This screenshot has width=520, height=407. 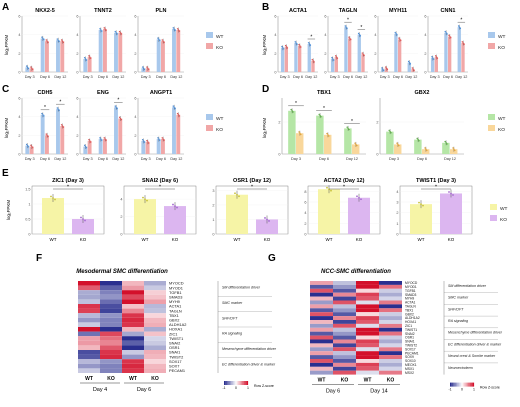 What do you see at coordinates (209, 128) in the screenshot?
I see `panel-c-legend-swatch-ko` at bounding box center [209, 128].